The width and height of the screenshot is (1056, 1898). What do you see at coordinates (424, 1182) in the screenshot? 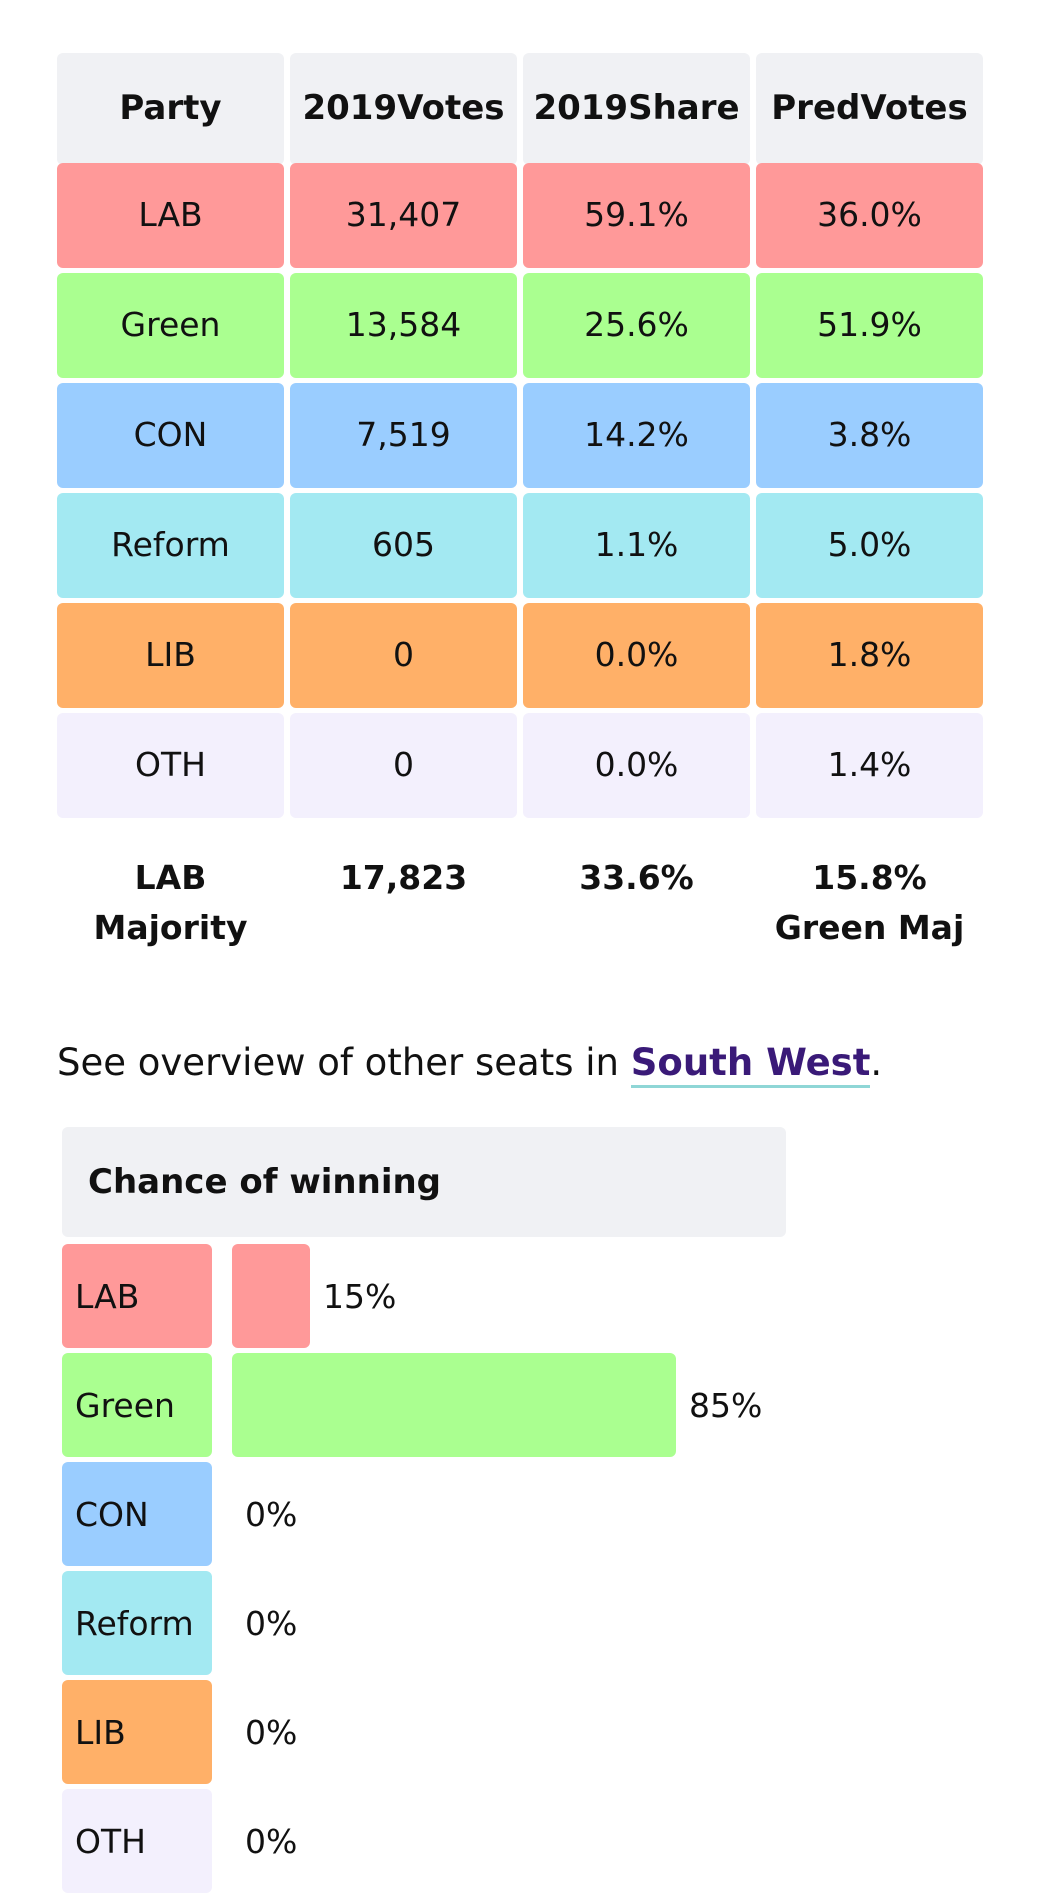
I see `chance-title: Chance of winning` at bounding box center [424, 1182].